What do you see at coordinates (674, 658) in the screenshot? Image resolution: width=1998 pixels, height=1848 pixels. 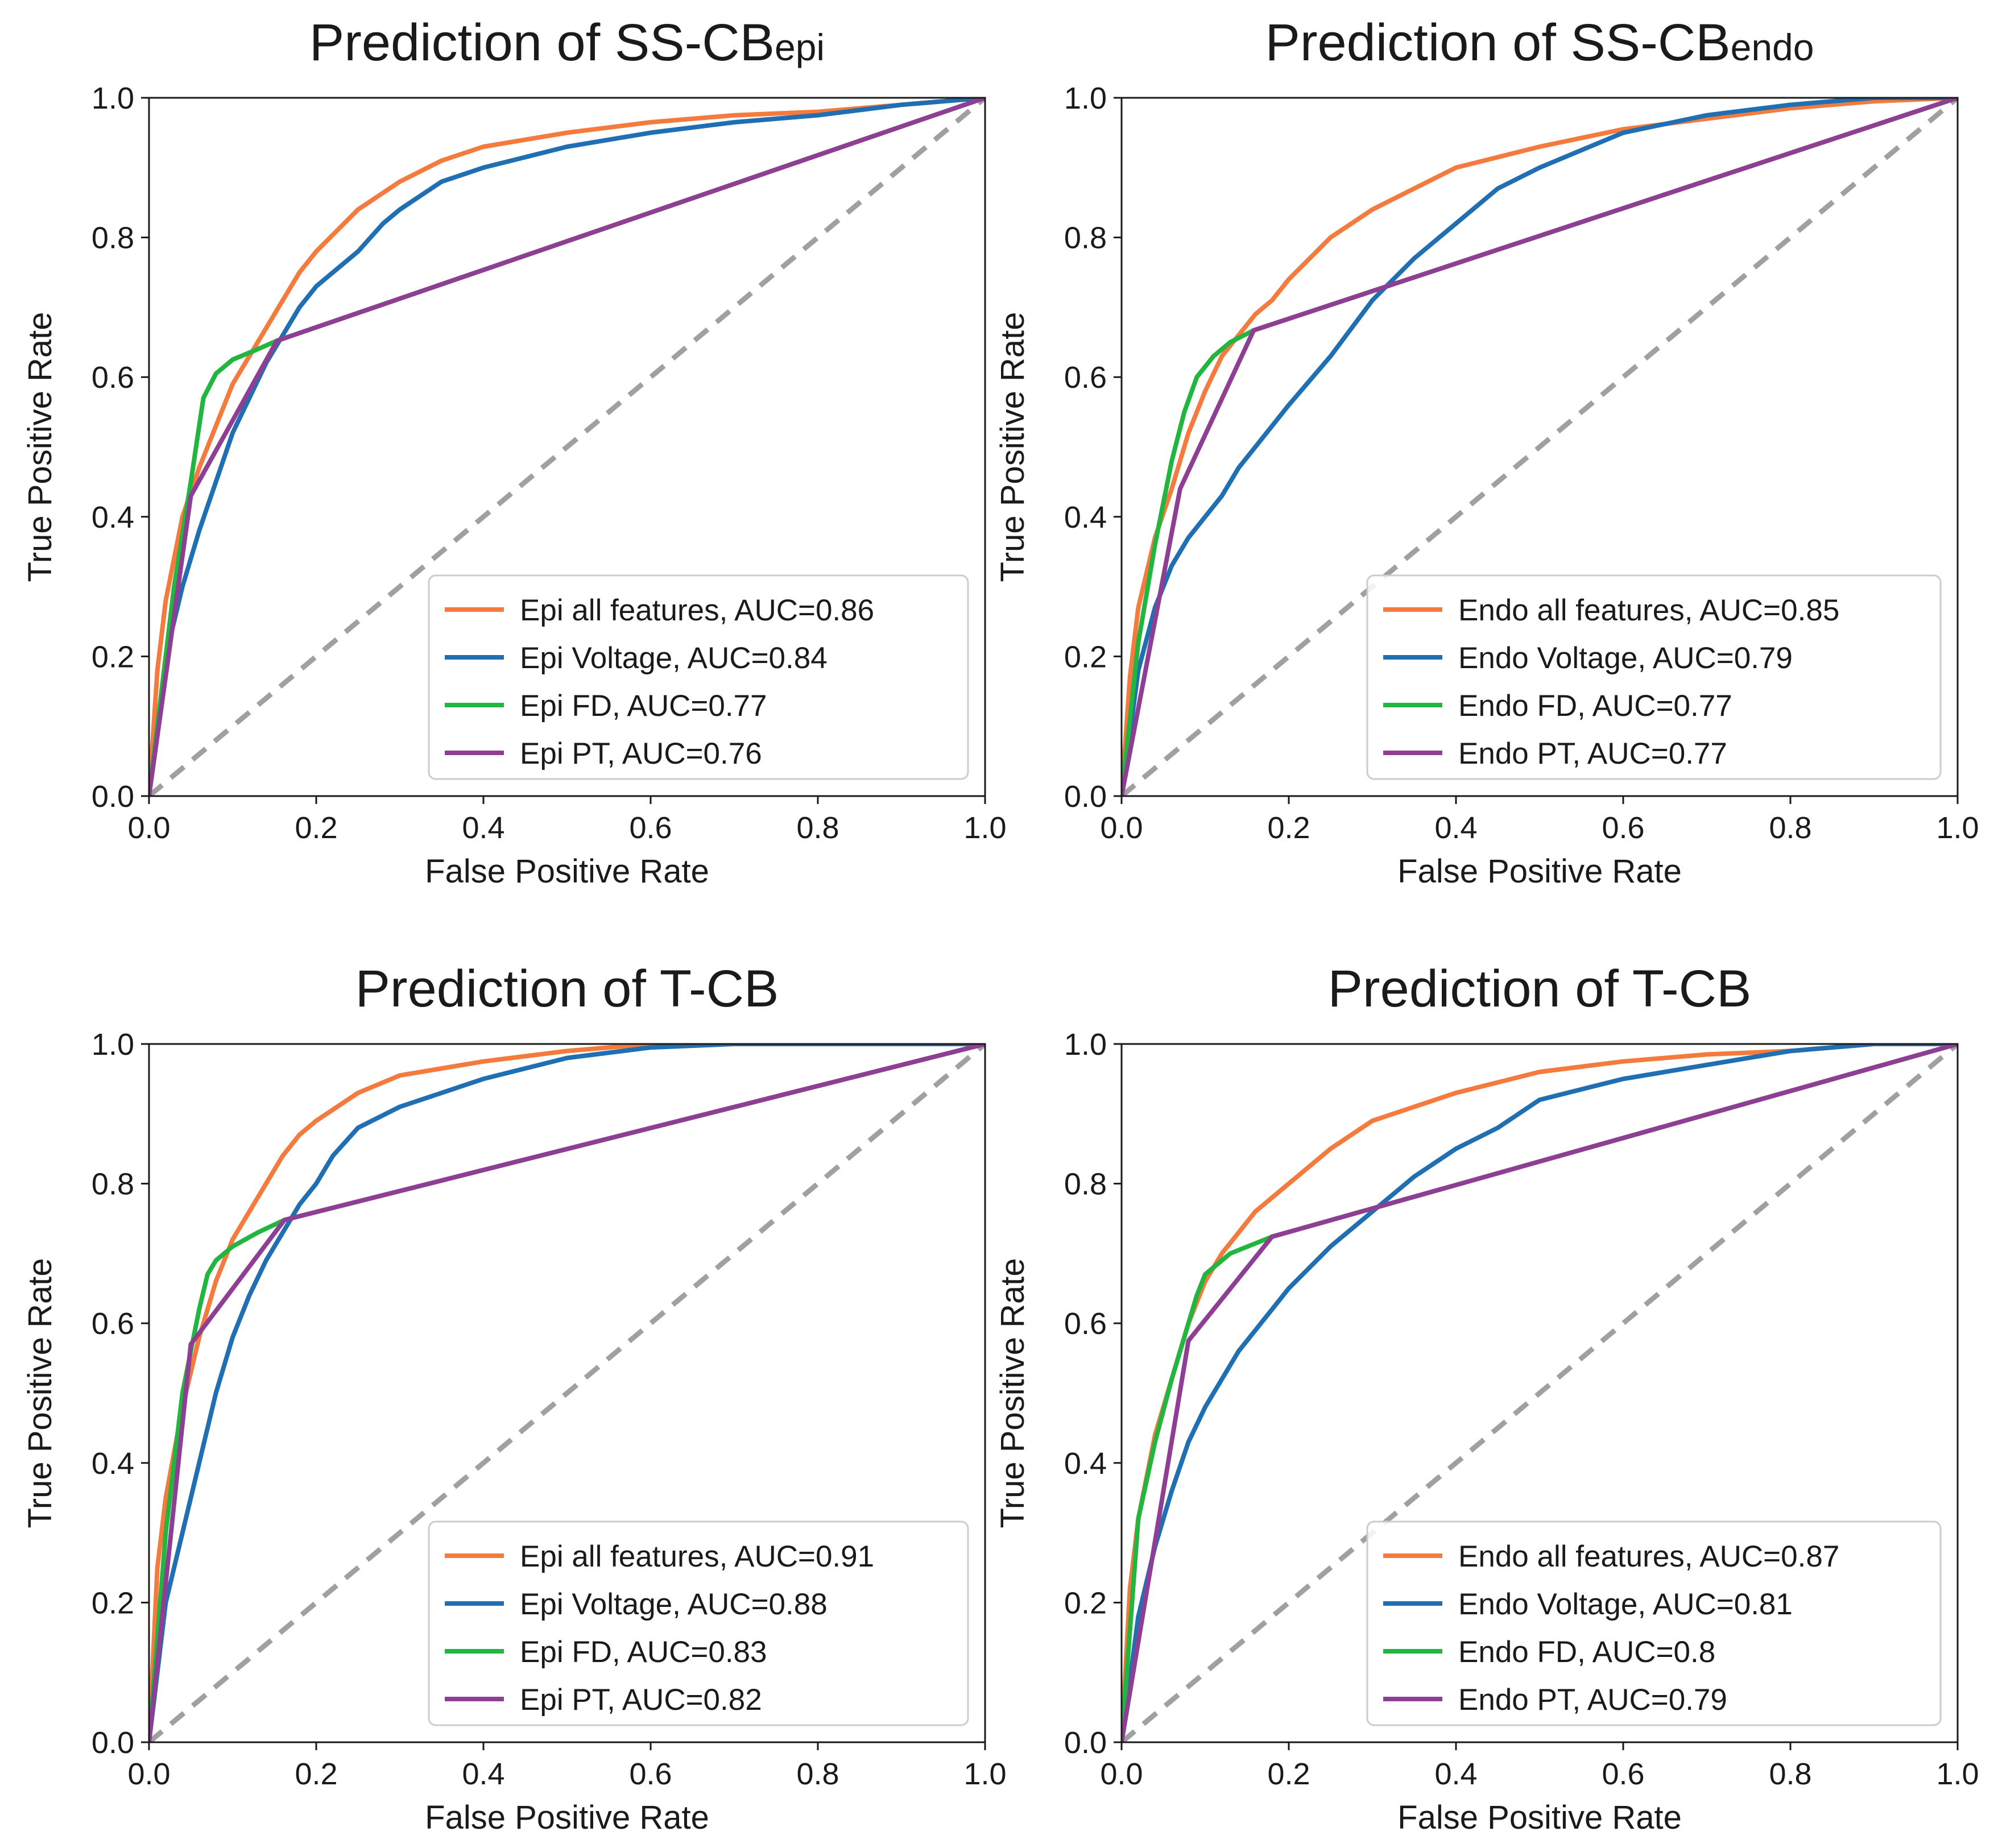 I see `legend-entry: Epi Voltage, AUC=0.84` at bounding box center [674, 658].